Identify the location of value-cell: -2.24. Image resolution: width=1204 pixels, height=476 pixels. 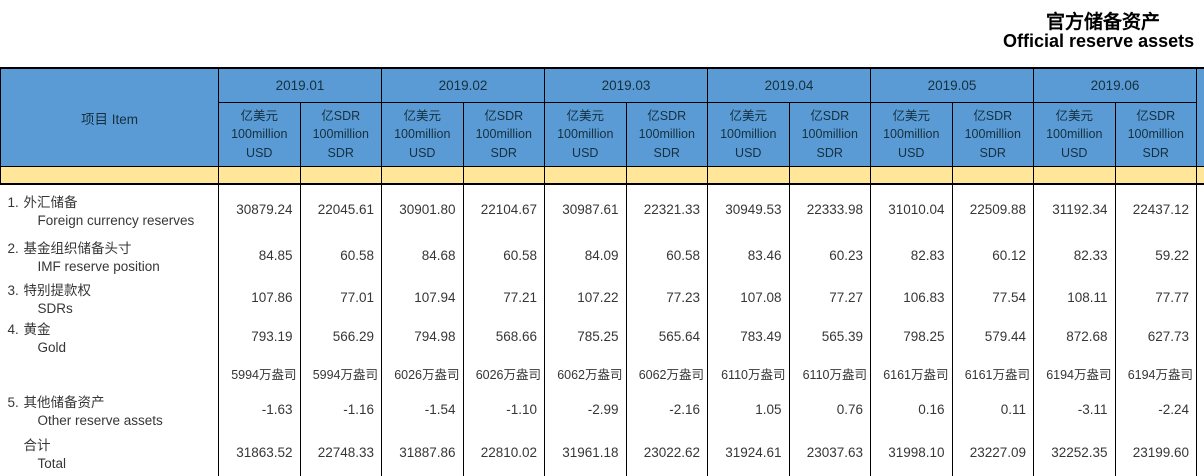
(1156, 409).